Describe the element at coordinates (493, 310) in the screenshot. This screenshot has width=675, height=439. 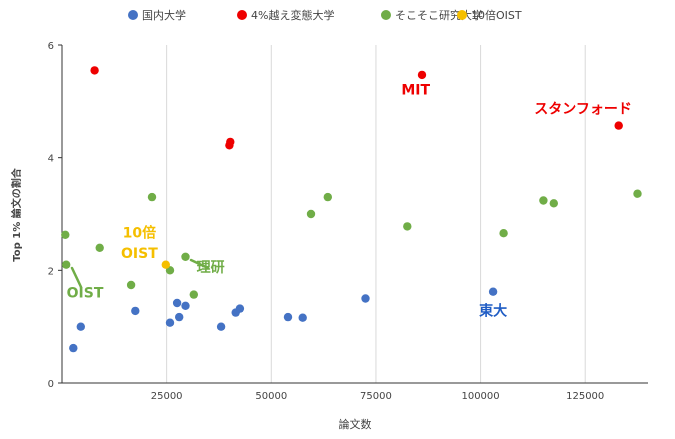
I see `annotation-label: 東大` at that location.